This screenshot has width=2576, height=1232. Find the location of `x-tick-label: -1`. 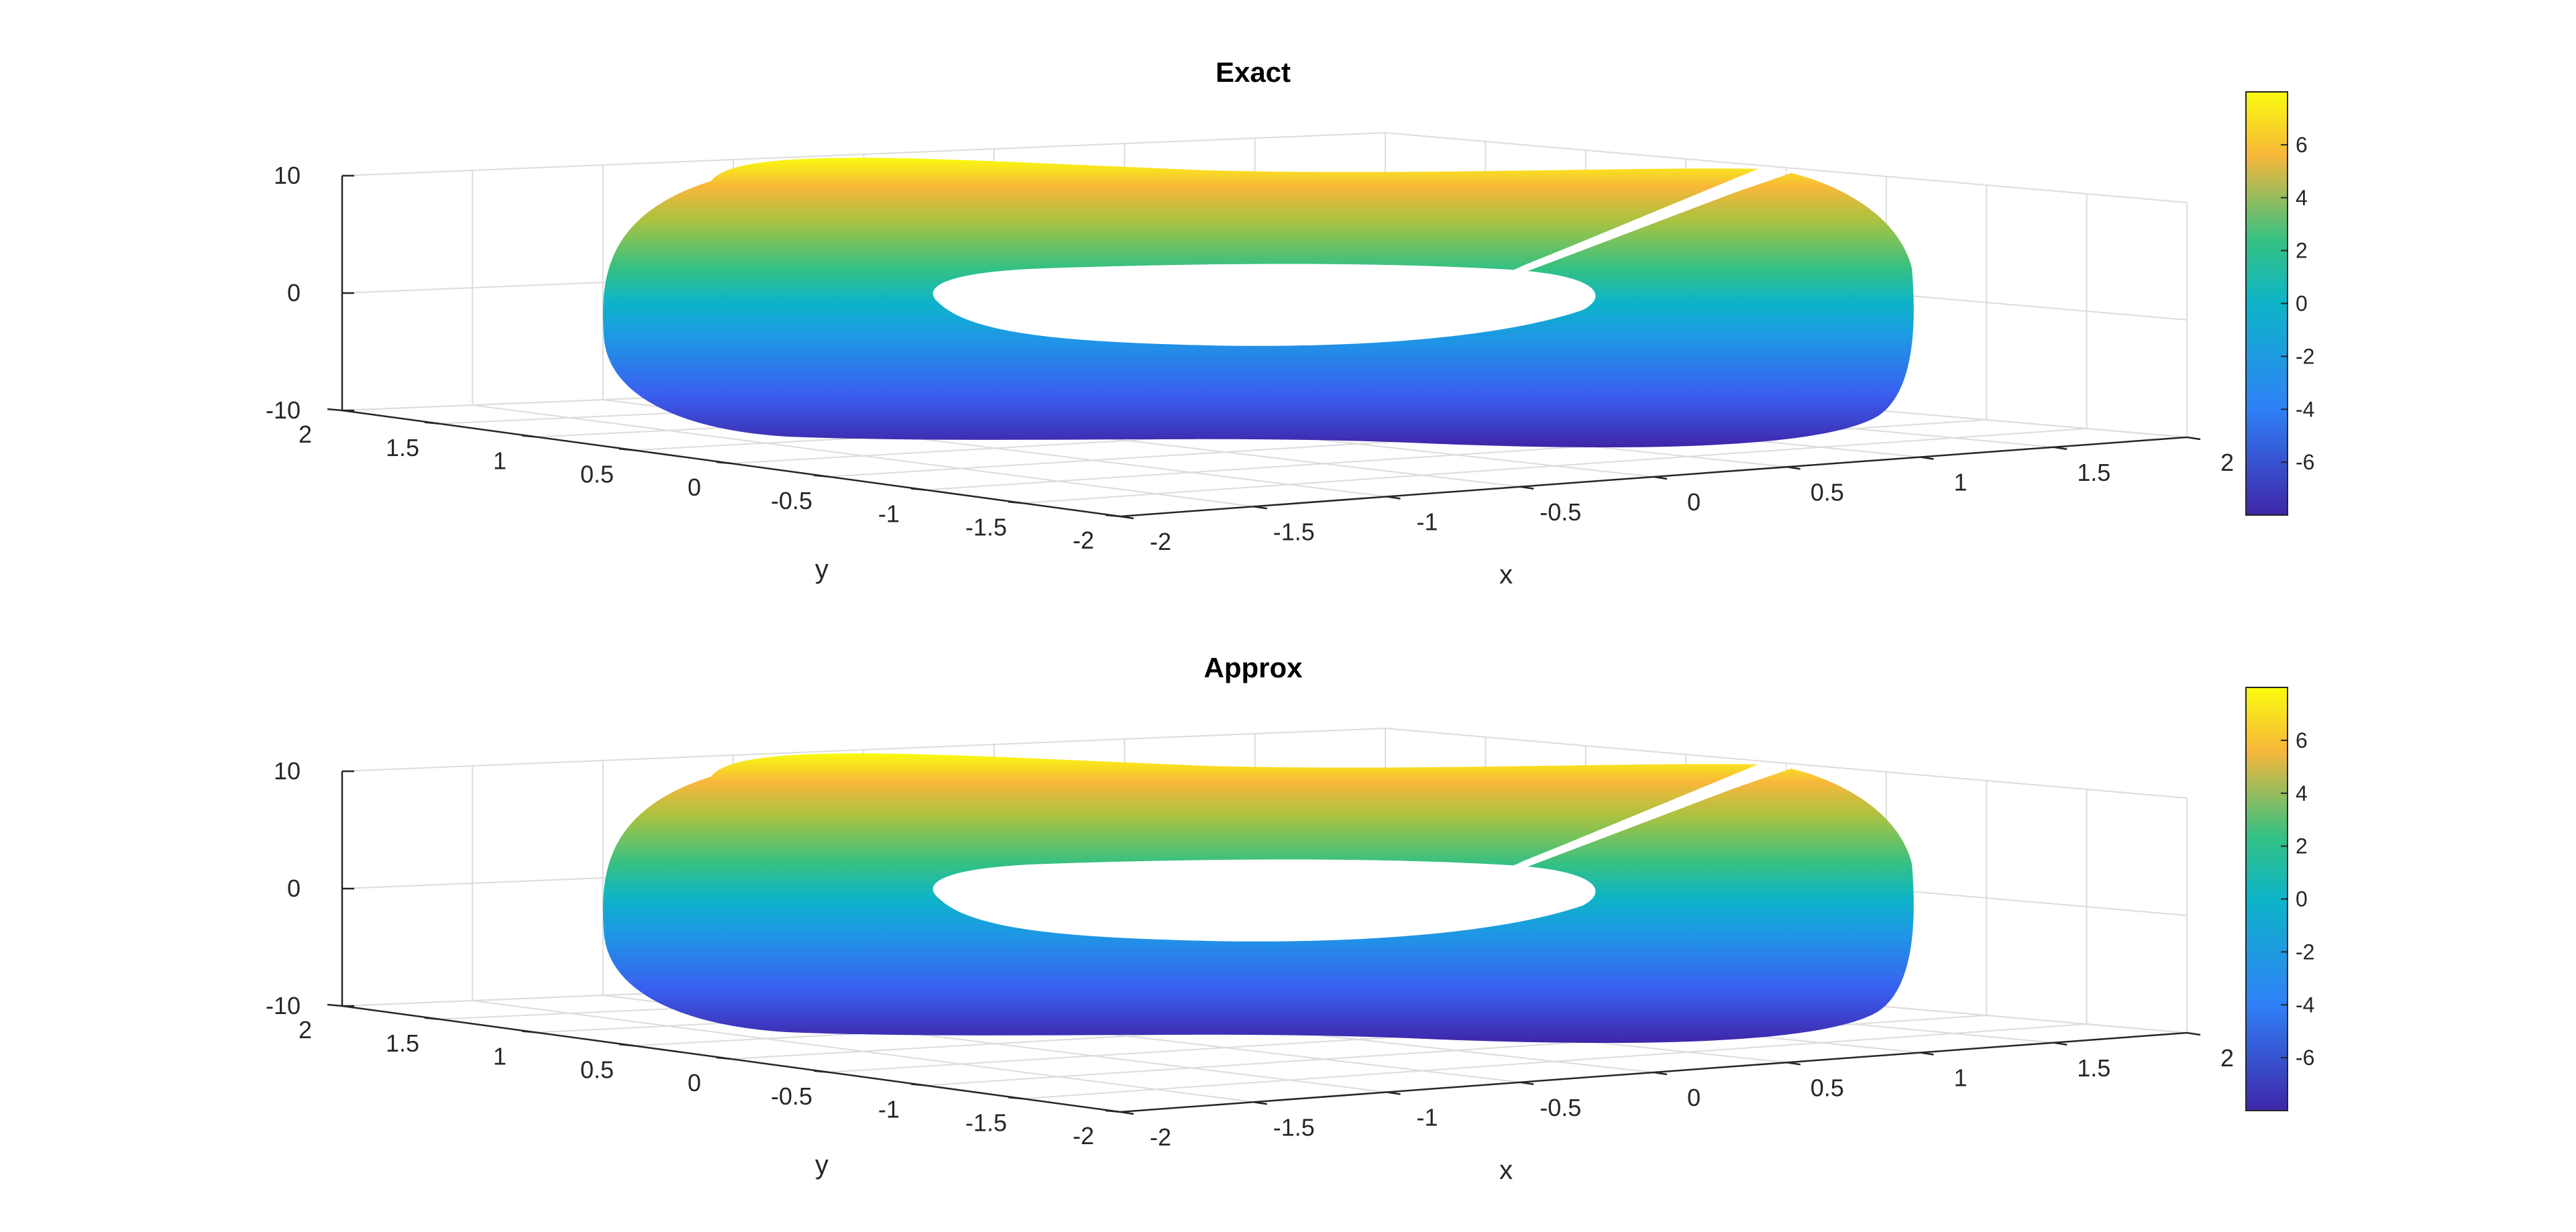

x-tick-label: -1 is located at coordinates (1427, 522).